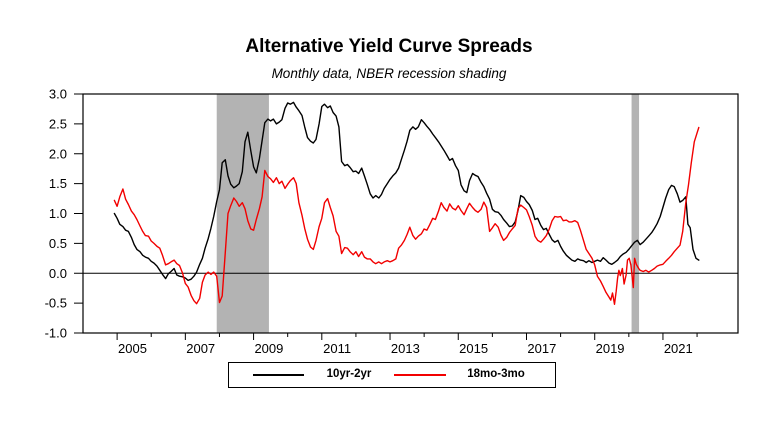  I want to click on y-axis-tick-label: 2.0, so click(58, 153).